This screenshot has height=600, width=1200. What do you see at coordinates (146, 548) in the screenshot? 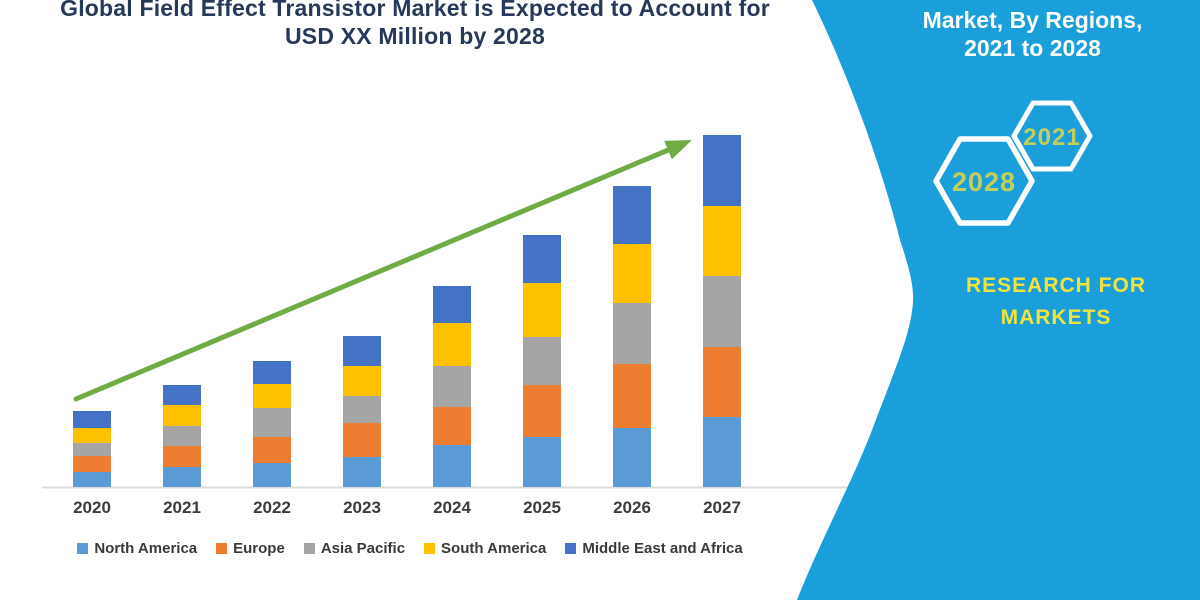
I see `legend-label-north-america: North America` at bounding box center [146, 548].